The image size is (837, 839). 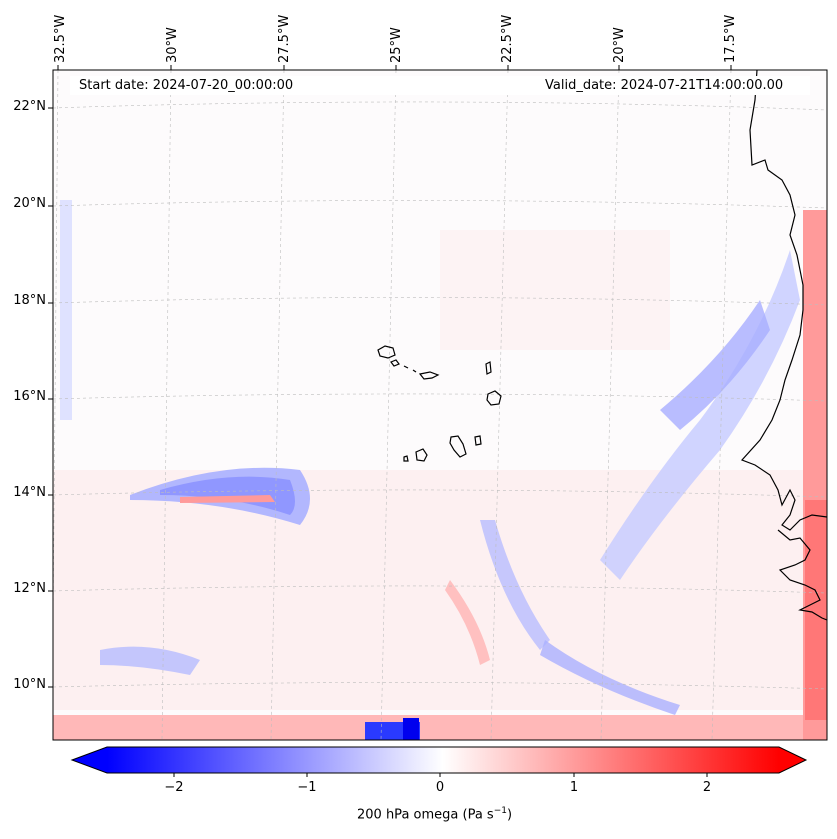 I want to click on lon-label: 17.5°W, so click(x=730, y=38).